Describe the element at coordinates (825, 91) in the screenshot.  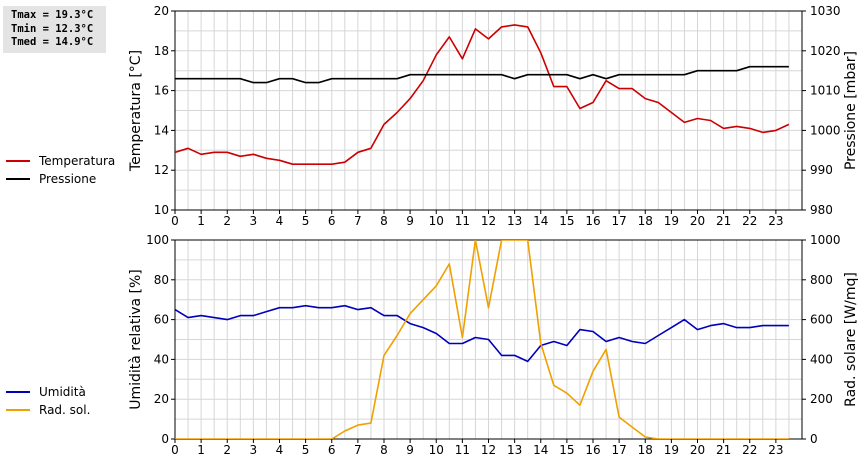
I see `y2-tick-label: 1010` at that location.